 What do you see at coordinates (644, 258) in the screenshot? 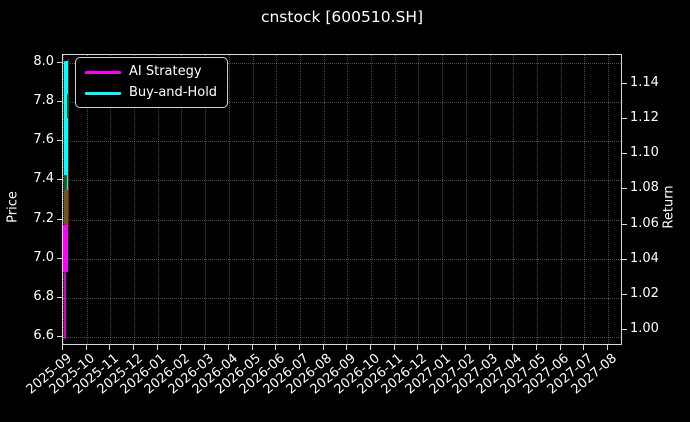
I see `right-tick-label: 1.04` at bounding box center [644, 258].